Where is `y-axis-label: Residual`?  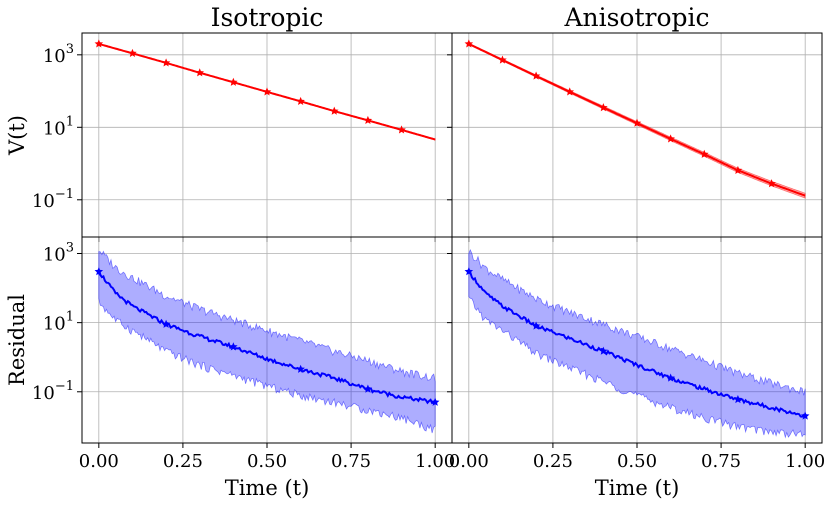
y-axis-label: Residual is located at coordinates (17, 340).